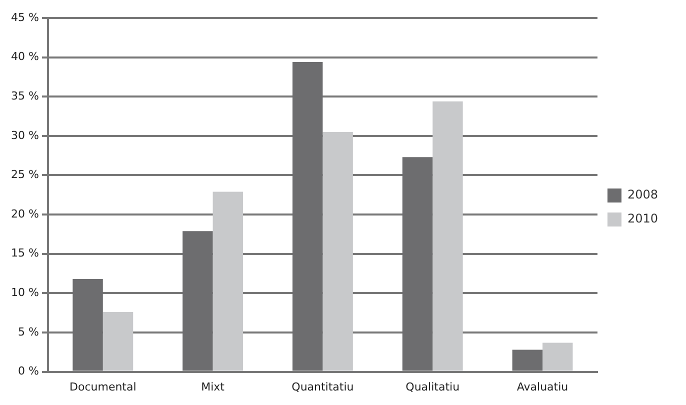 This screenshot has width=686, height=405. Describe the element at coordinates (24, 253) in the screenshot. I see `y-tick-label: 15 %` at that location.